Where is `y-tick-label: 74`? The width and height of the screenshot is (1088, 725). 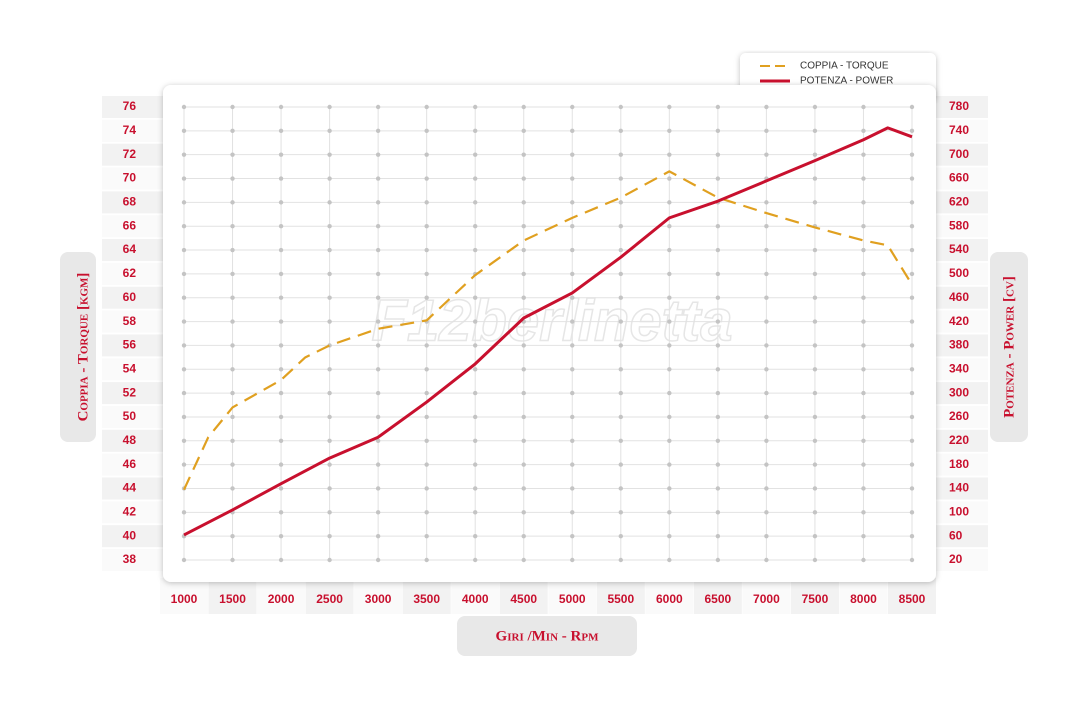
y-tick-label: 74 is located at coordinates (130, 130).